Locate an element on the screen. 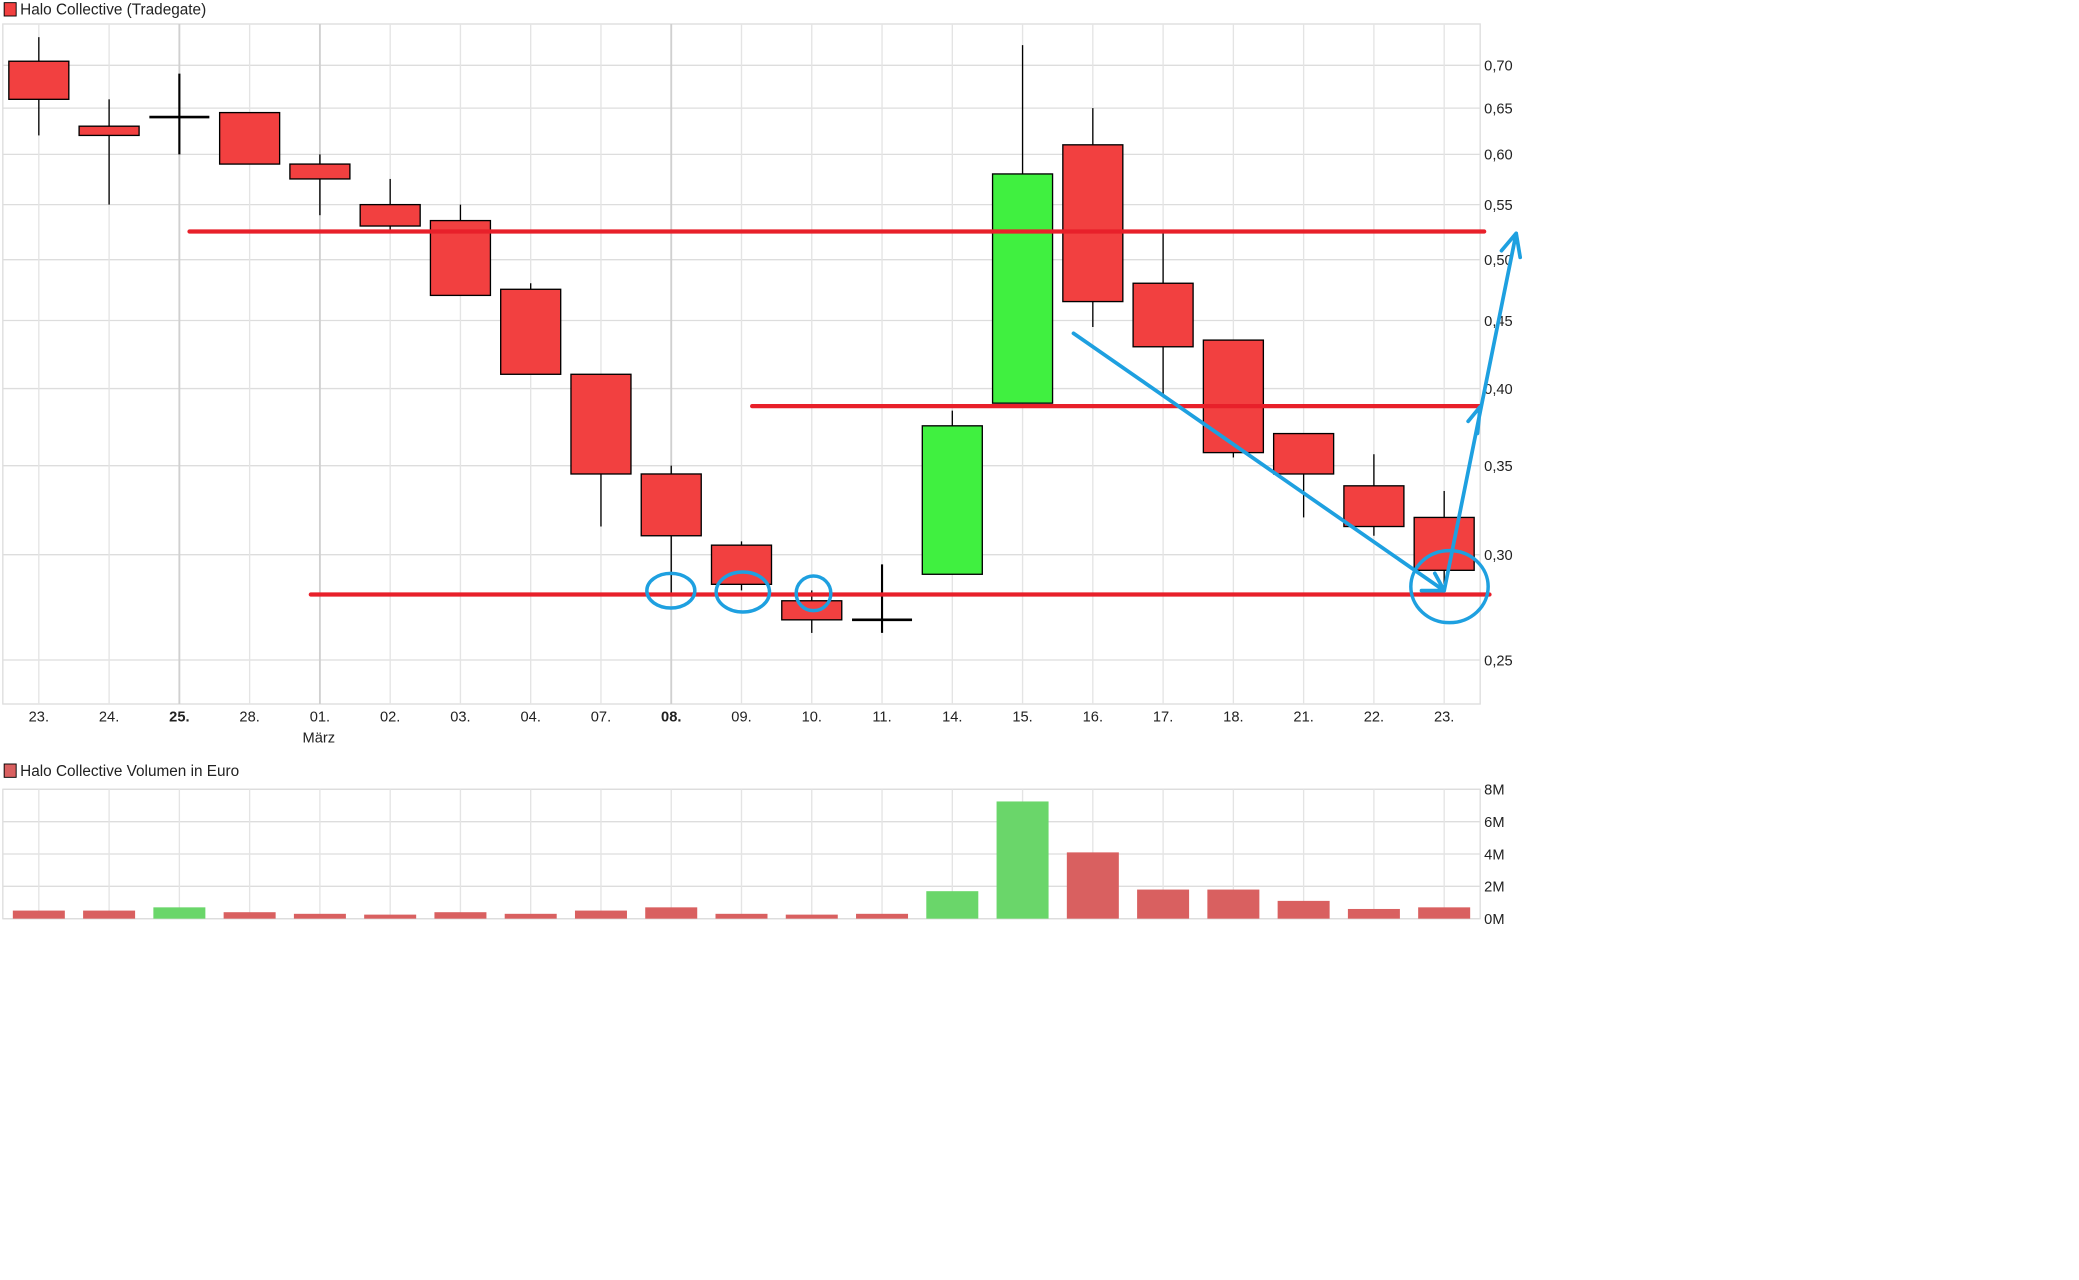 The height and width of the screenshot is (1280, 2079). x-tick-label: 14. is located at coordinates (952, 717).